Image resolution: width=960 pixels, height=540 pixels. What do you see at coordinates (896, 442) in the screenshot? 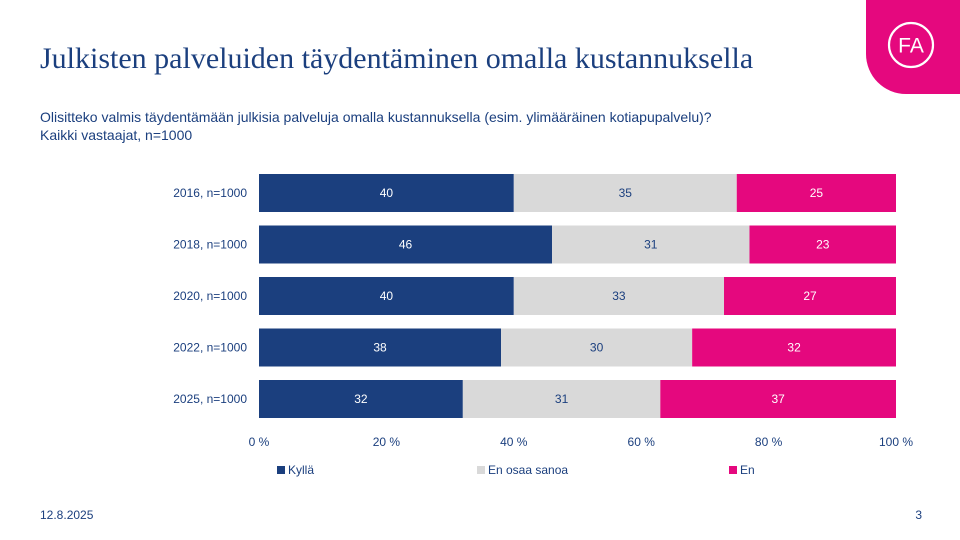
I see `x-tick-label: 100 %` at bounding box center [896, 442].